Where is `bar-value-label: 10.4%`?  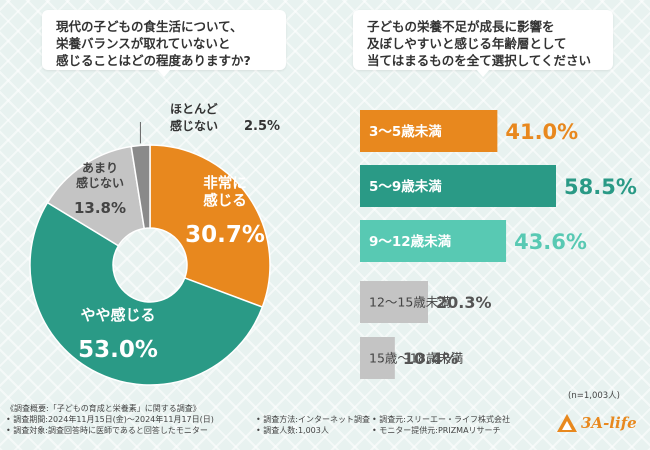 bar-value-label: 10.4% is located at coordinates (431, 358).